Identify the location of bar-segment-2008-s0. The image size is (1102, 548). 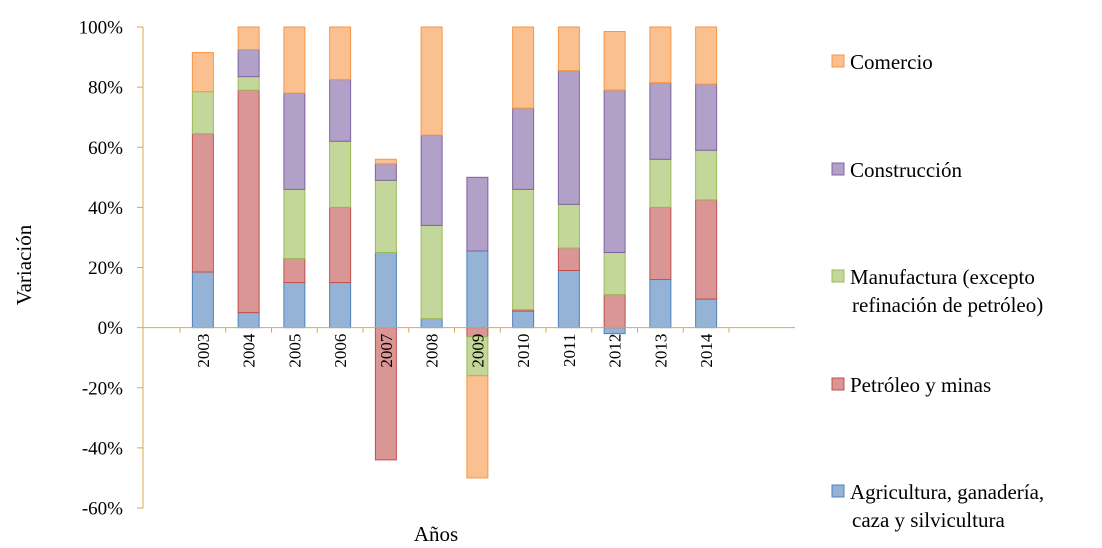
(431, 323).